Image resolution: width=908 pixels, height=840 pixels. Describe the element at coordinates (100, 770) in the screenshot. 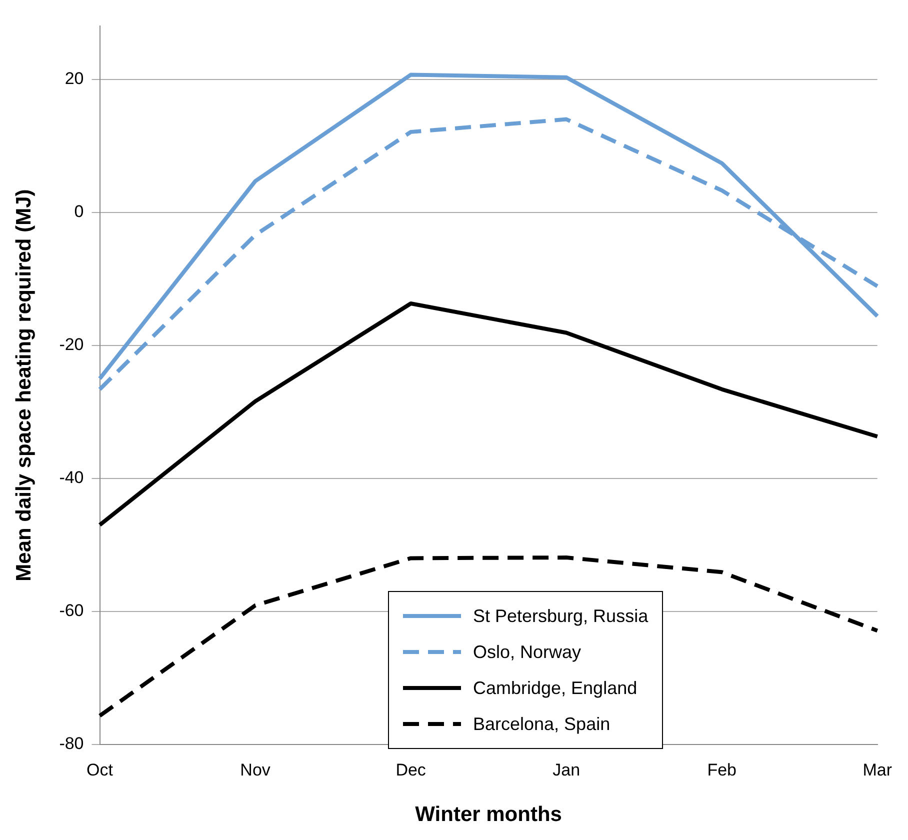

I see `x-tick-label: Oct` at that location.